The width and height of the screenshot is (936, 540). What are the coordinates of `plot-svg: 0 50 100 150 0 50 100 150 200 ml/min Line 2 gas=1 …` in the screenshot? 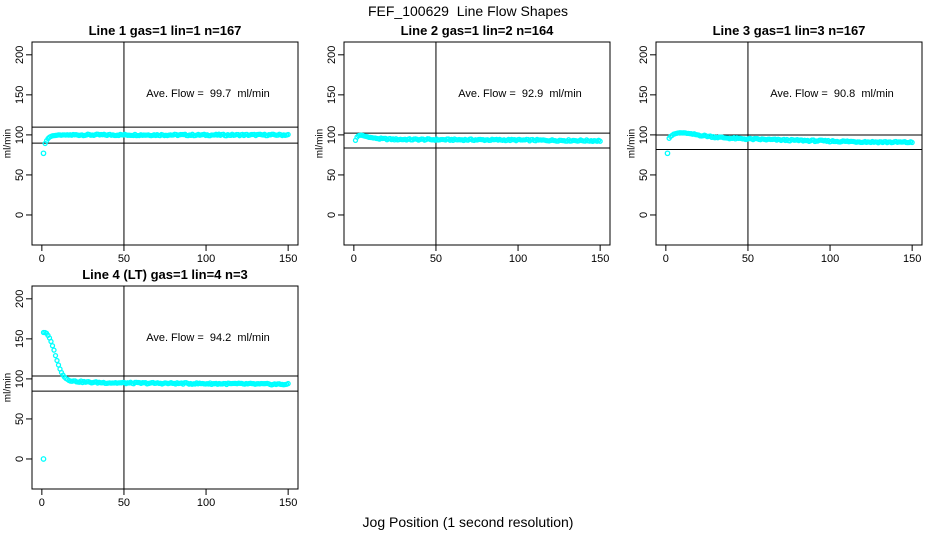 It's located at (463, 144).